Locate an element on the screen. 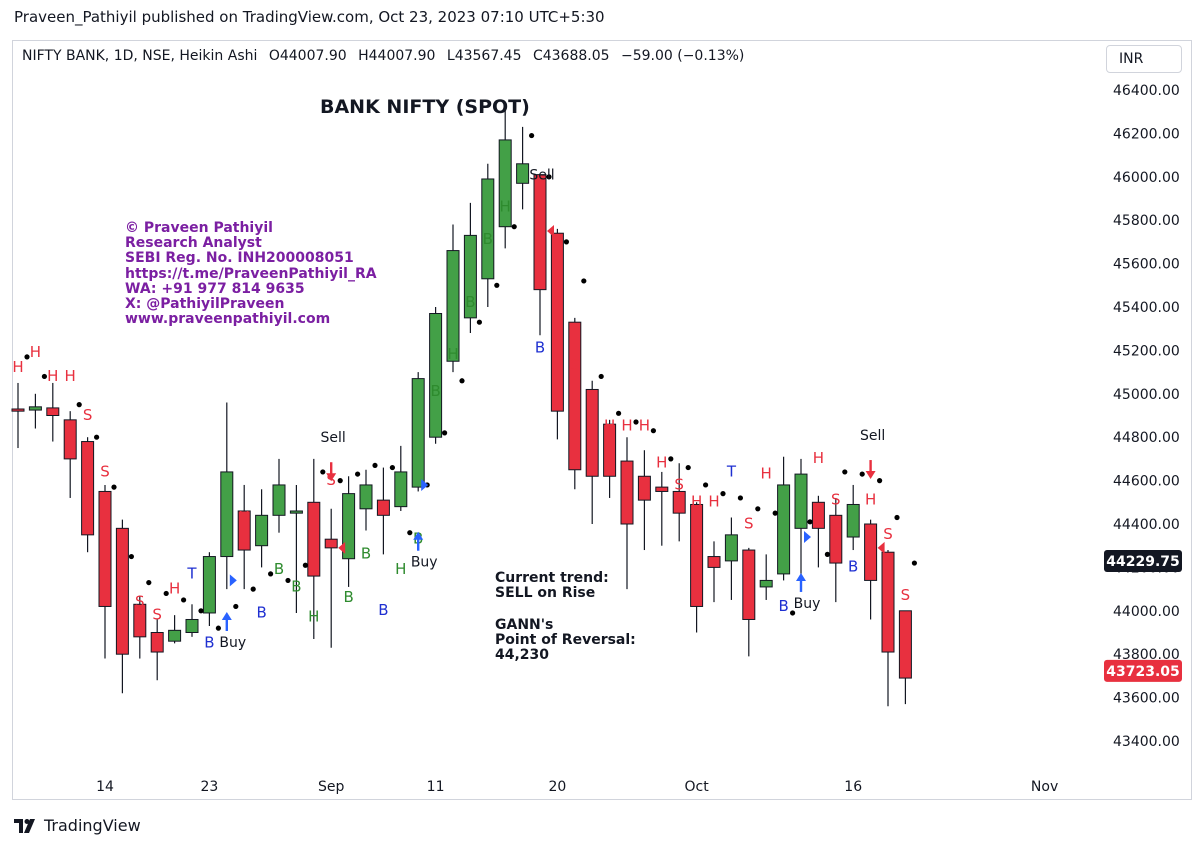 The height and width of the screenshot is (849, 1200). y-tick-label: 45000.00 is located at coordinates (1146, 395).